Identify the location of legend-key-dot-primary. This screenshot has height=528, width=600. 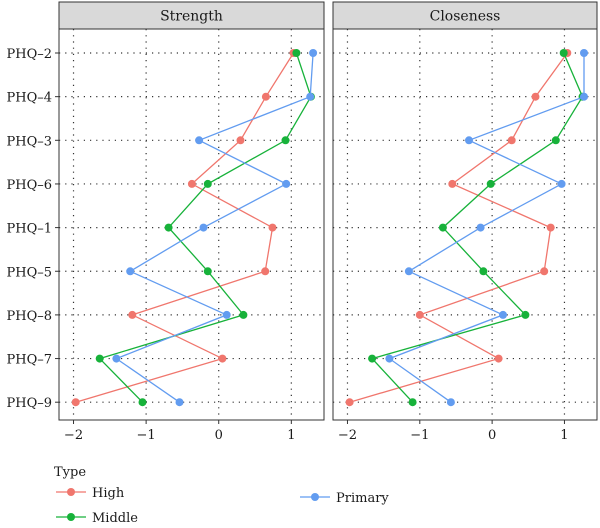
(315, 497).